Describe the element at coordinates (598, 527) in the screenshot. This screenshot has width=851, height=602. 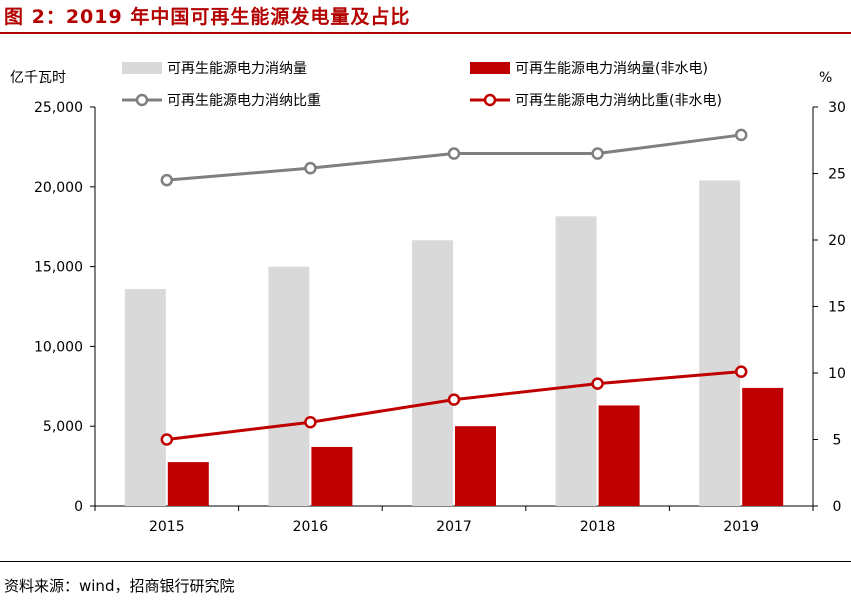
I see `x-tick-label: 2018` at that location.